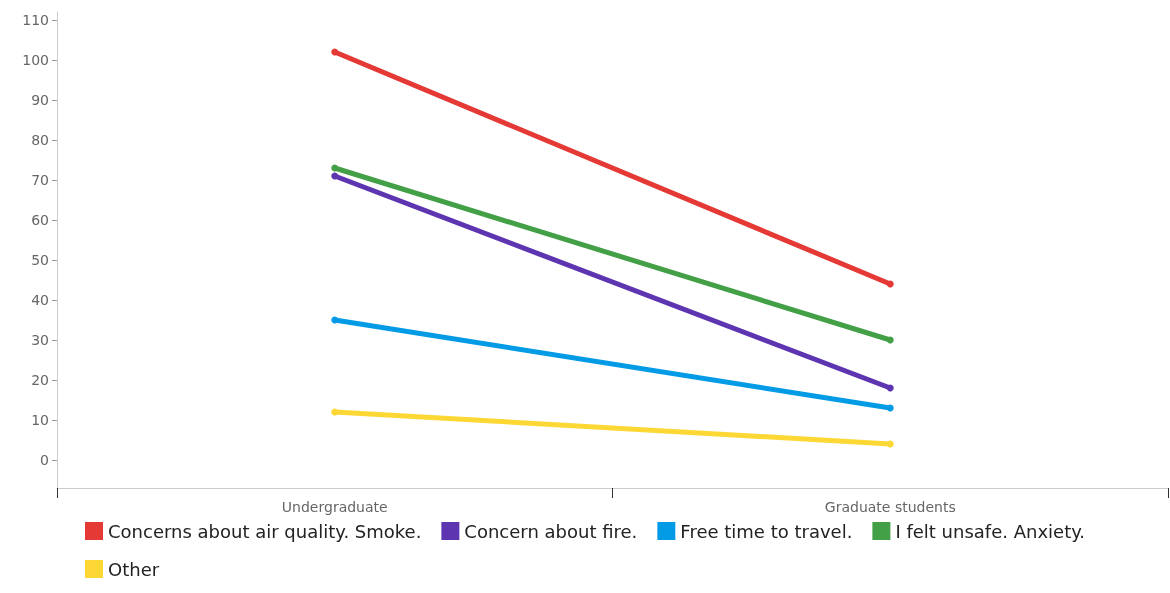  I want to click on y-tick-label: 40, so click(40, 300).